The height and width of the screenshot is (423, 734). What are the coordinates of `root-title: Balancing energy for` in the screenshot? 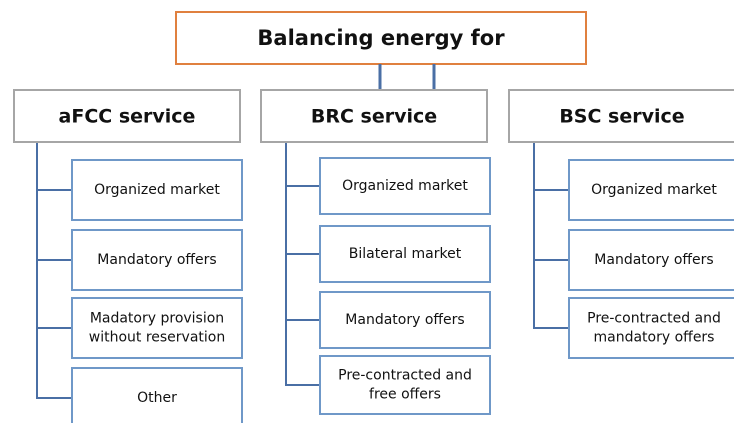 It's located at (381, 38).